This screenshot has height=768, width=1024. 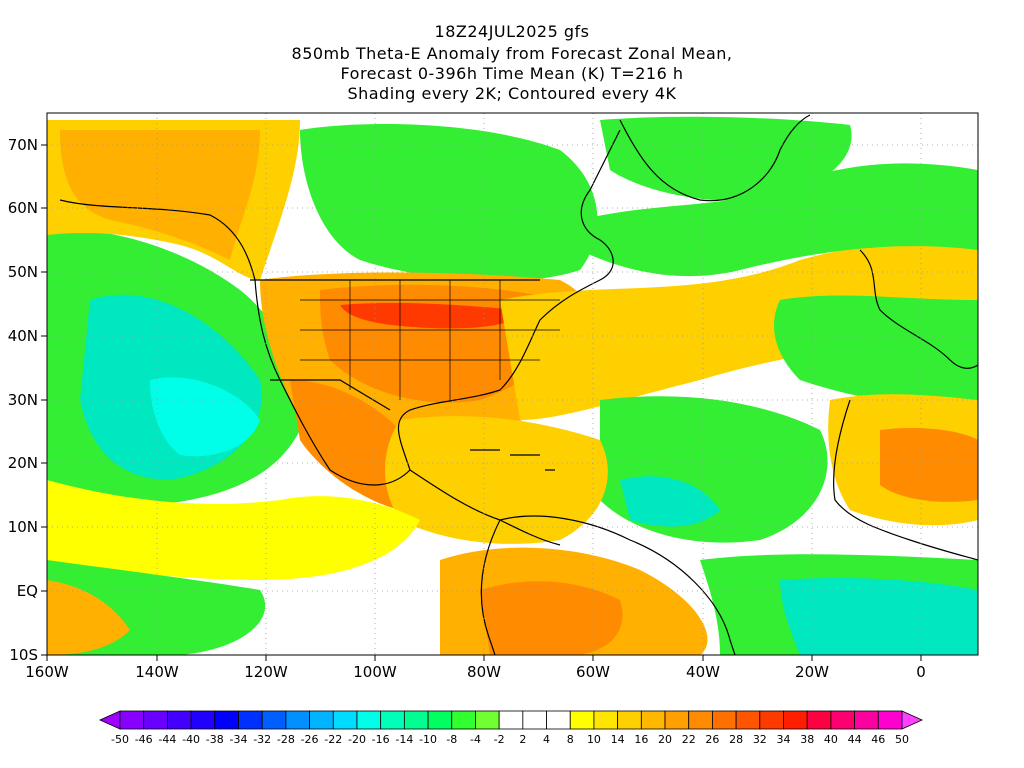 I want to click on lon-label-20W: 20W, so click(x=812, y=672).